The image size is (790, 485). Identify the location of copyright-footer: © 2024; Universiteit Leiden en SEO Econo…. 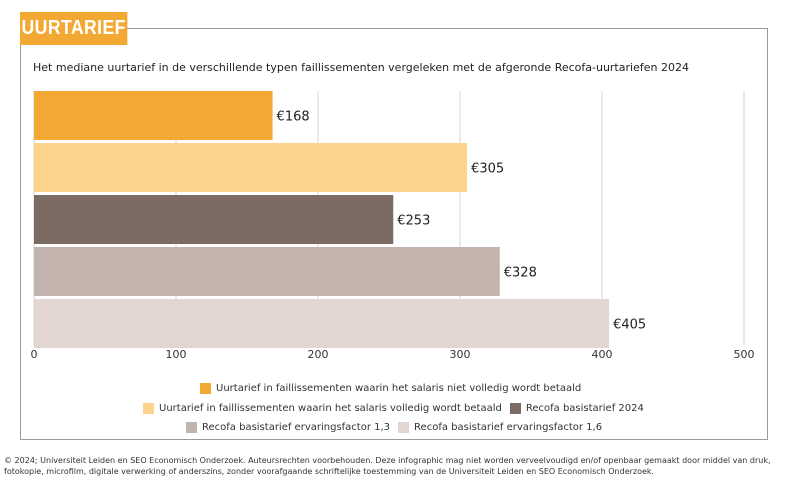
(387, 466).